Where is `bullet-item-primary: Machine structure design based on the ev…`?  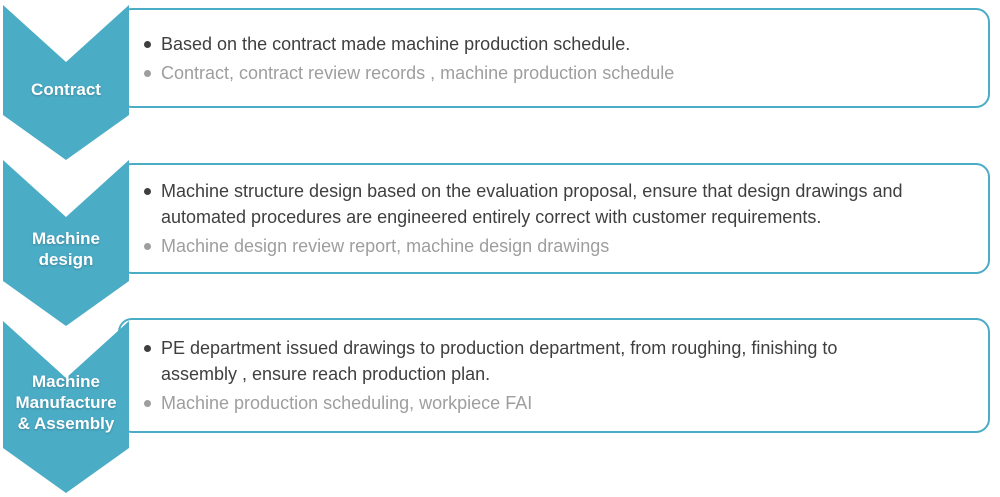
bullet-item-primary: Machine structure design based on the ev… is located at coordinates (554, 204).